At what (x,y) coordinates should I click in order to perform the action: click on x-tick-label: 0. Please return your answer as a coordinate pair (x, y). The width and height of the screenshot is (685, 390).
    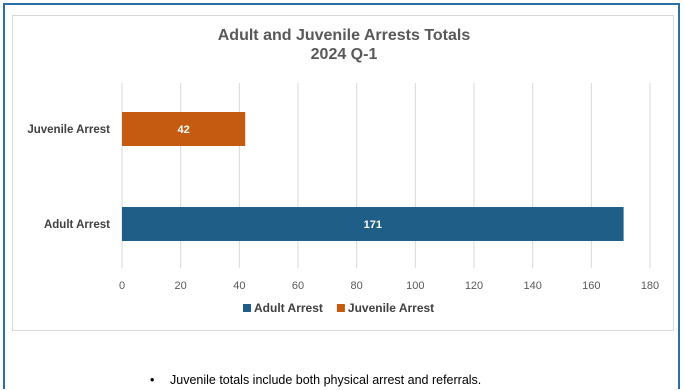
    Looking at the image, I should click on (122, 286).